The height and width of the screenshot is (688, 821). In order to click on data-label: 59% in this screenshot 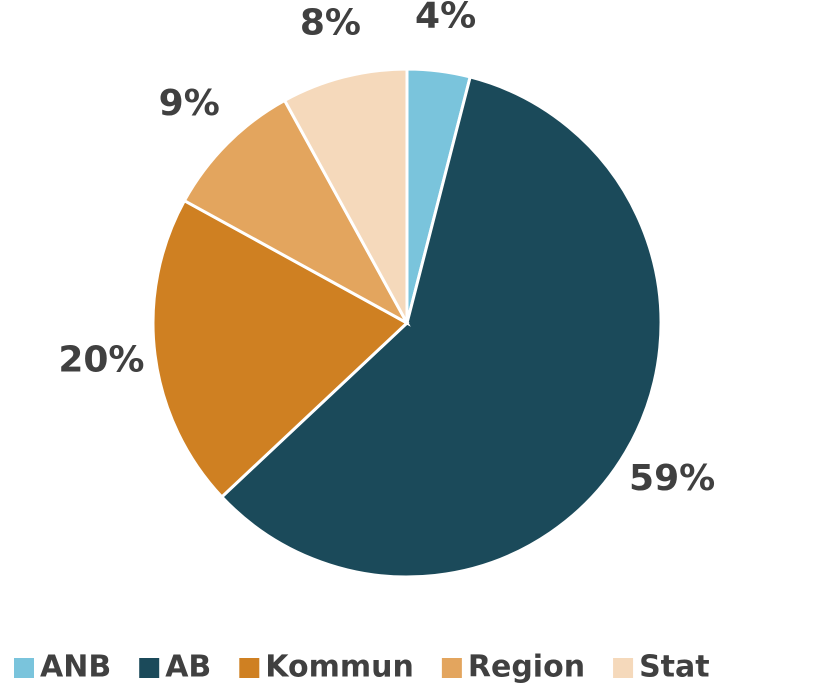, I will do `click(672, 478)`.